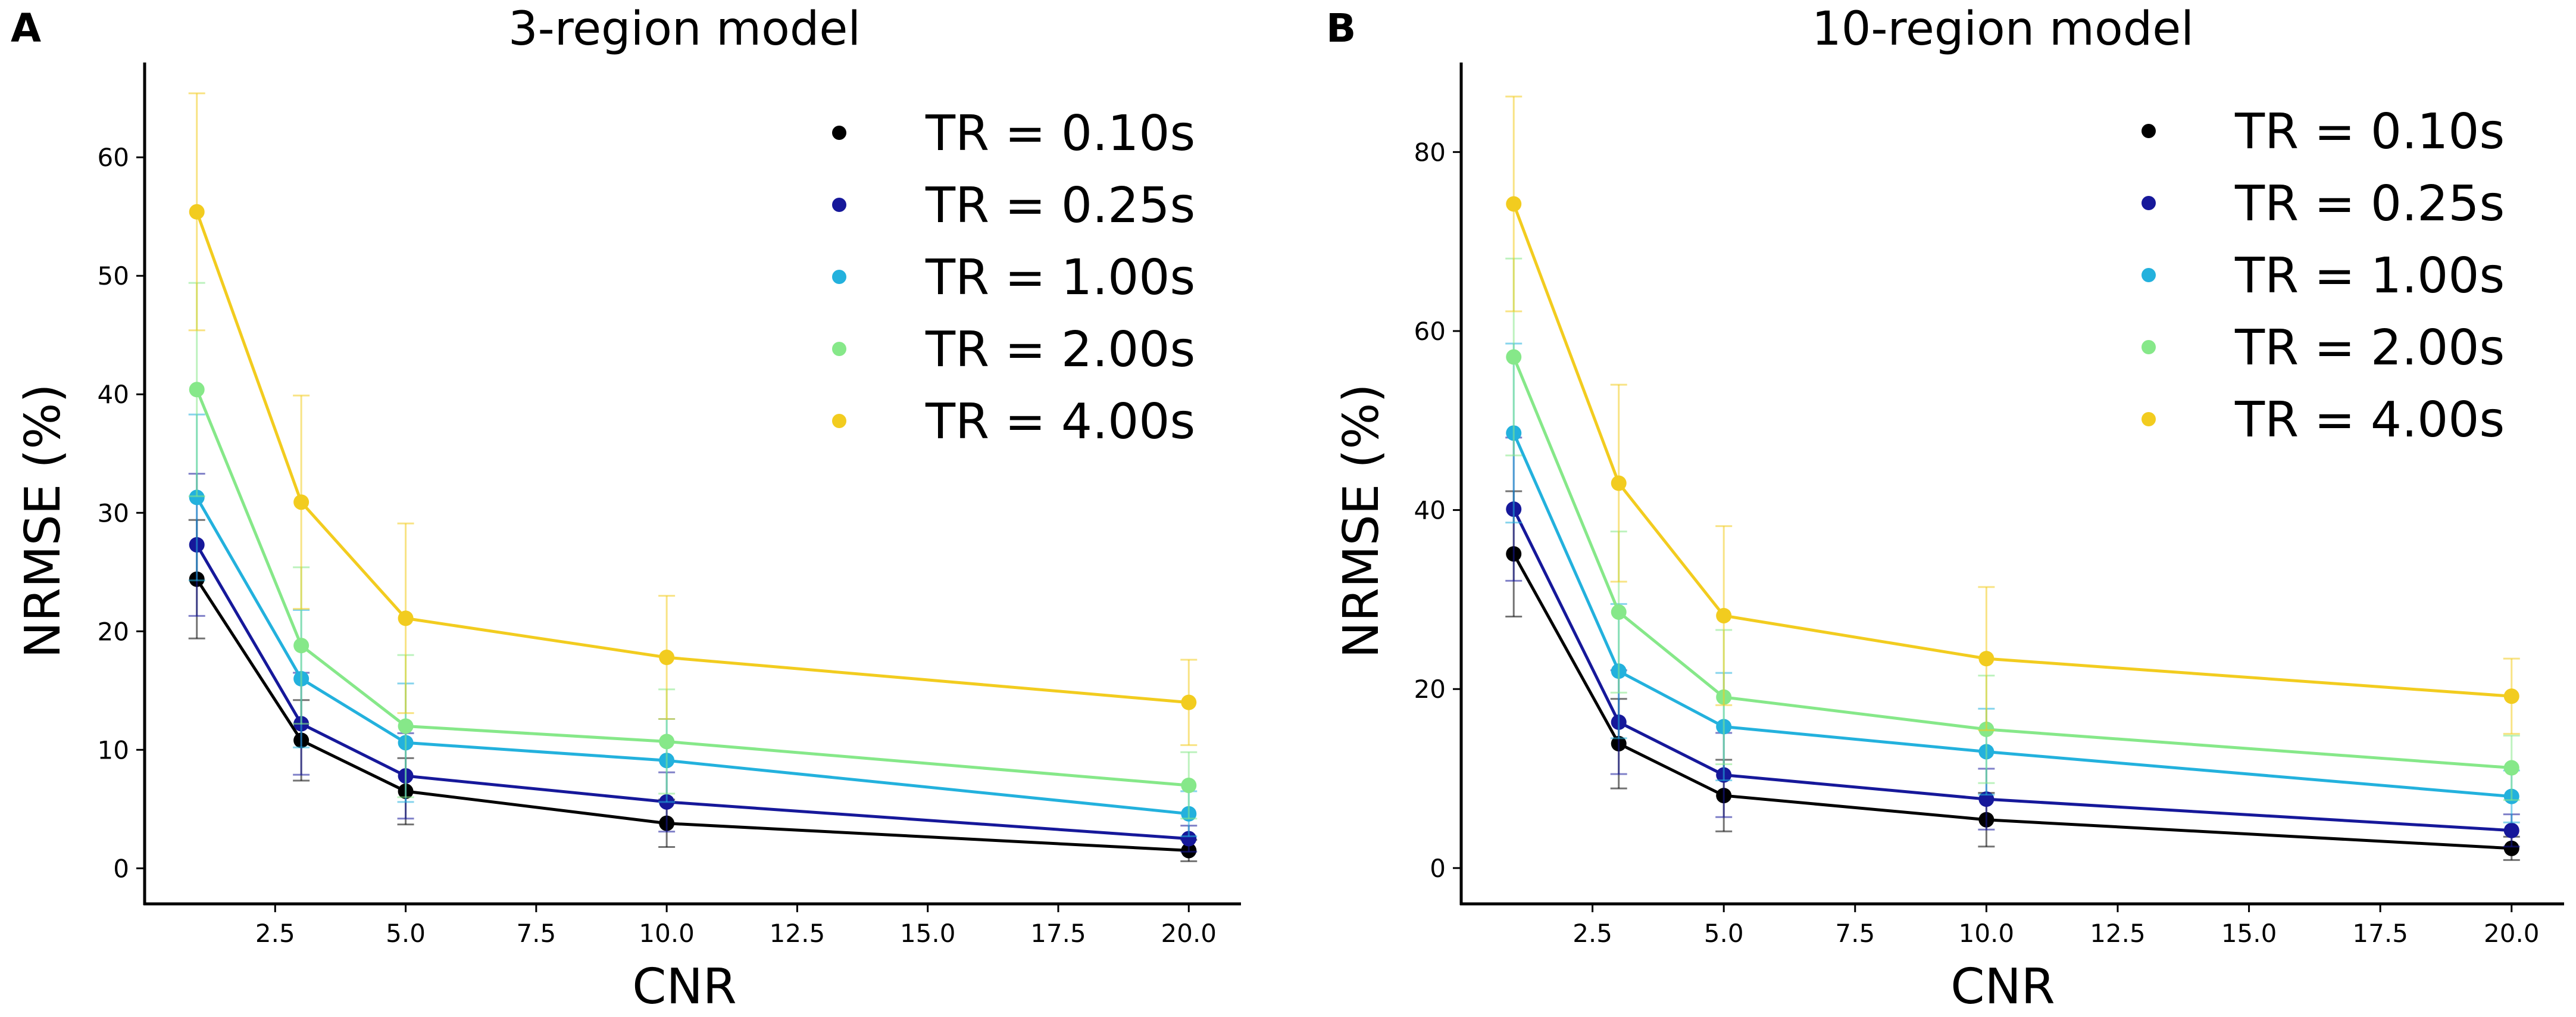 Image resolution: width=2576 pixels, height=1017 pixels. What do you see at coordinates (2012, 701) in the screenshot?
I see `panel-b-series-tr-0-10s-line` at bounding box center [2012, 701].